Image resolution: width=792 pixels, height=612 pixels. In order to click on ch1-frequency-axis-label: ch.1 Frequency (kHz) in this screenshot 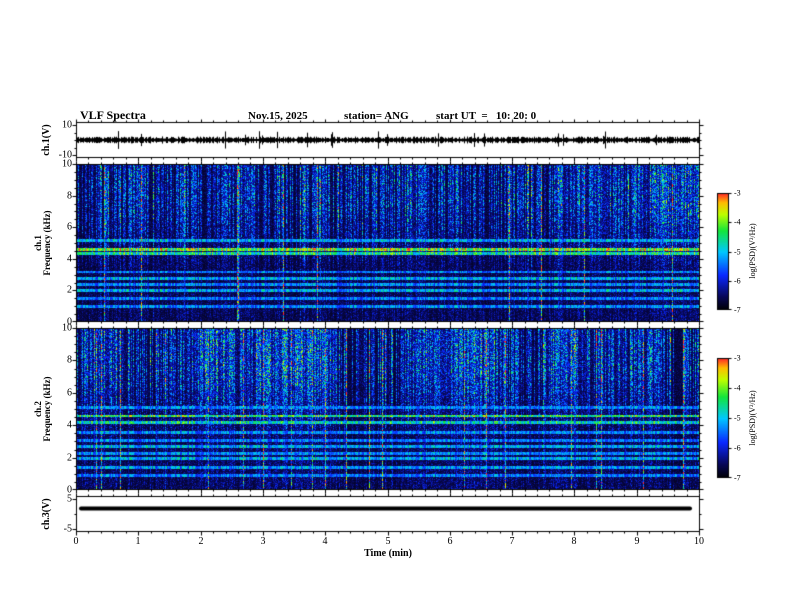, I will do `click(42, 243)`.